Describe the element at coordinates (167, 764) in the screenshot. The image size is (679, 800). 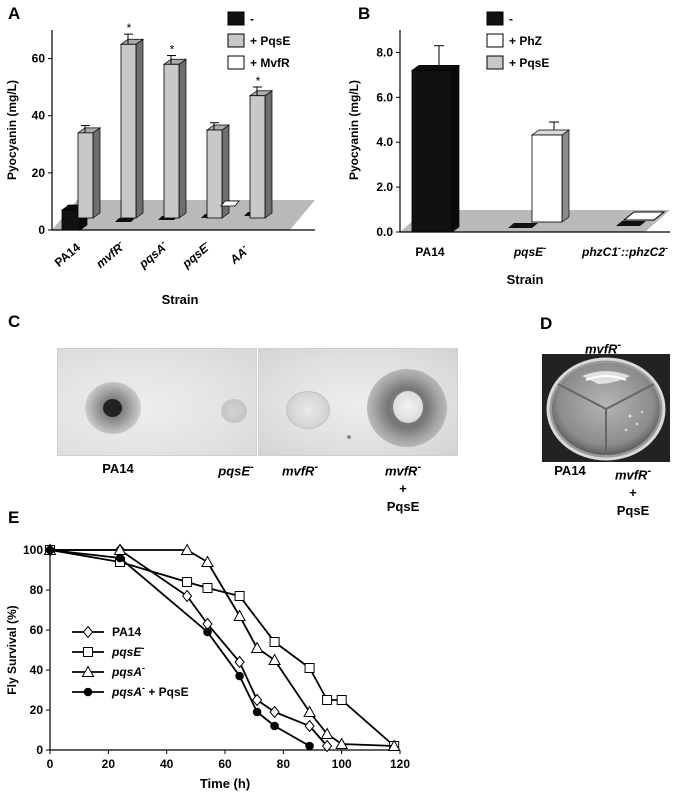
I see `chart-e-x-tick-label: 40` at that location.